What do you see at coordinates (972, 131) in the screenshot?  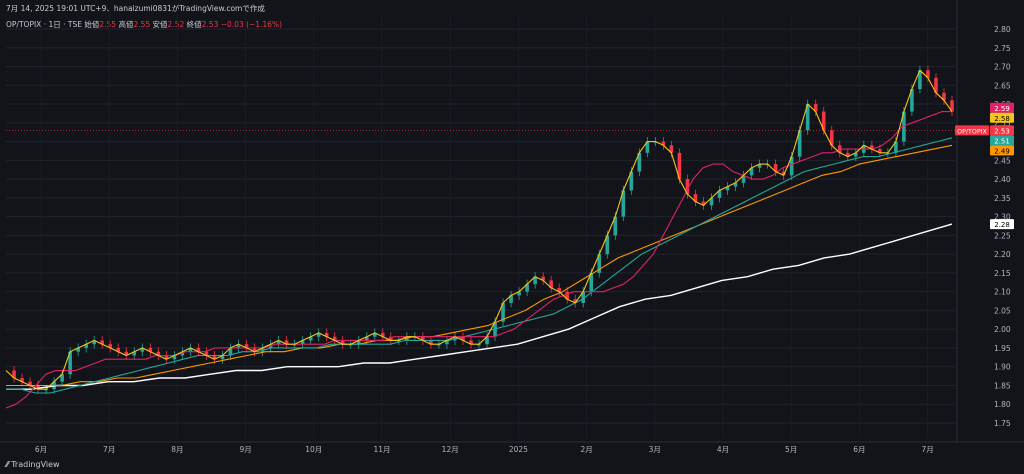 I see `symbol-tag-label: OP/TOPIX` at bounding box center [972, 131].